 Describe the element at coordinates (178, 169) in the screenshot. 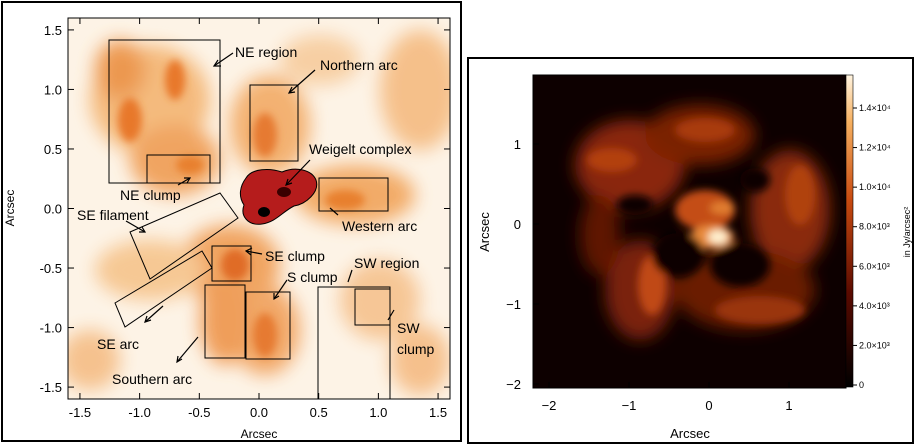

I see `ne-clump-box` at that location.